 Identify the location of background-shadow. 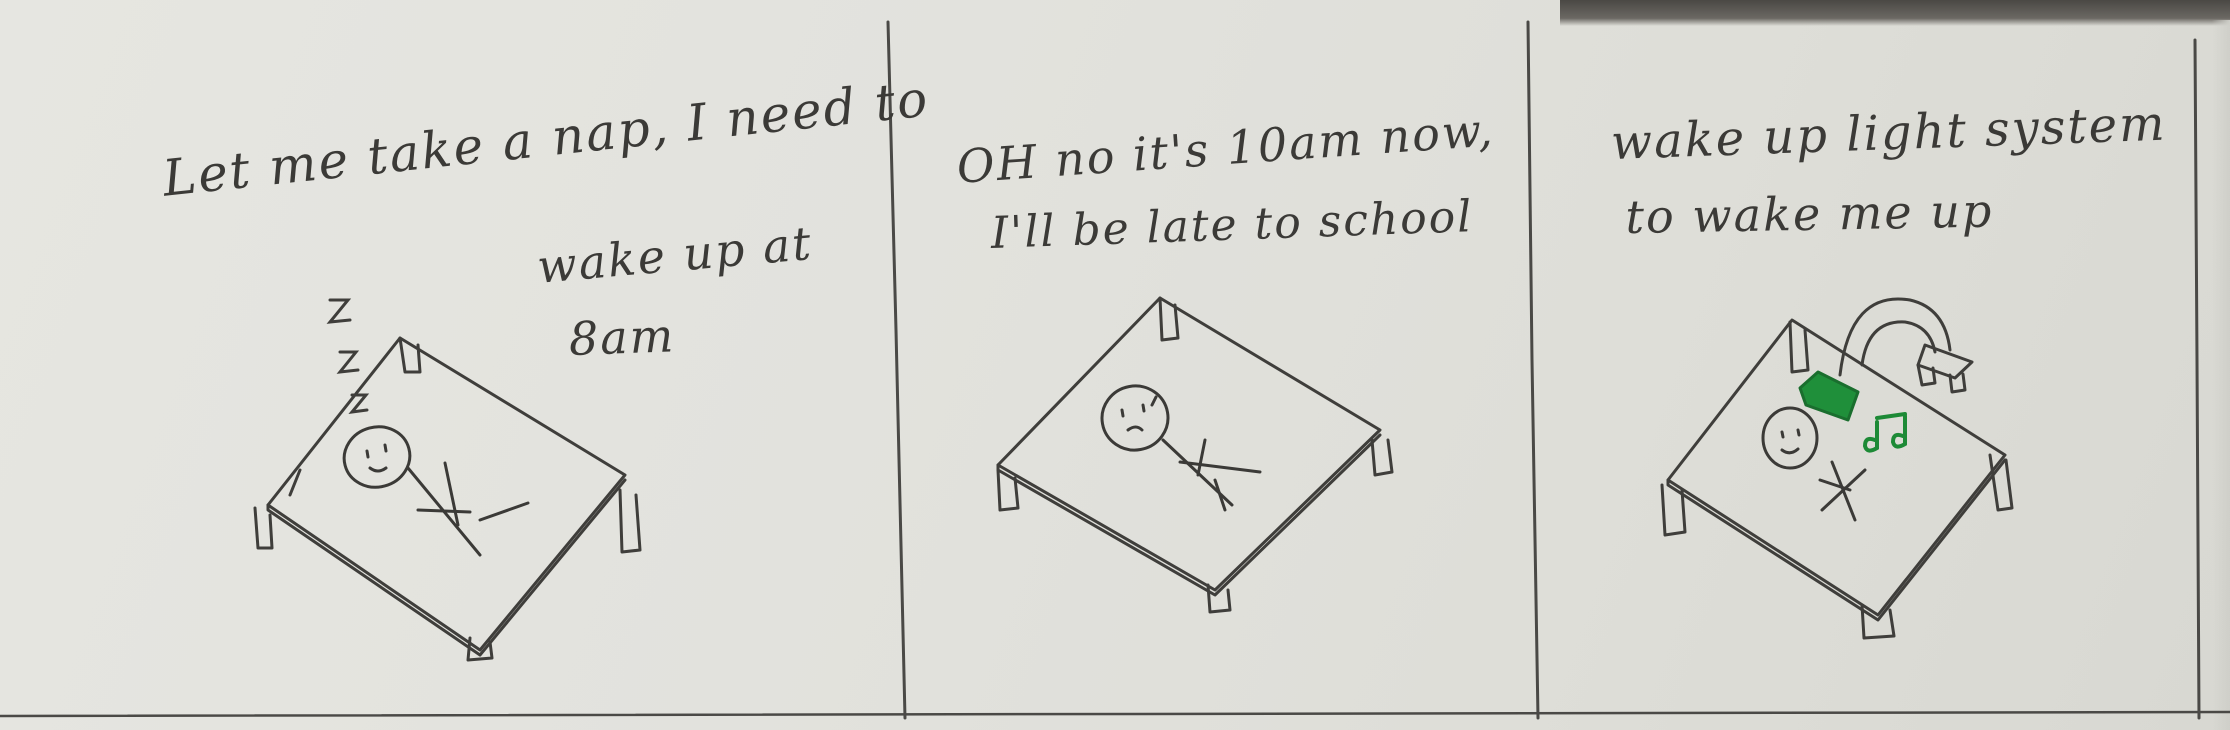
(1895, 13).